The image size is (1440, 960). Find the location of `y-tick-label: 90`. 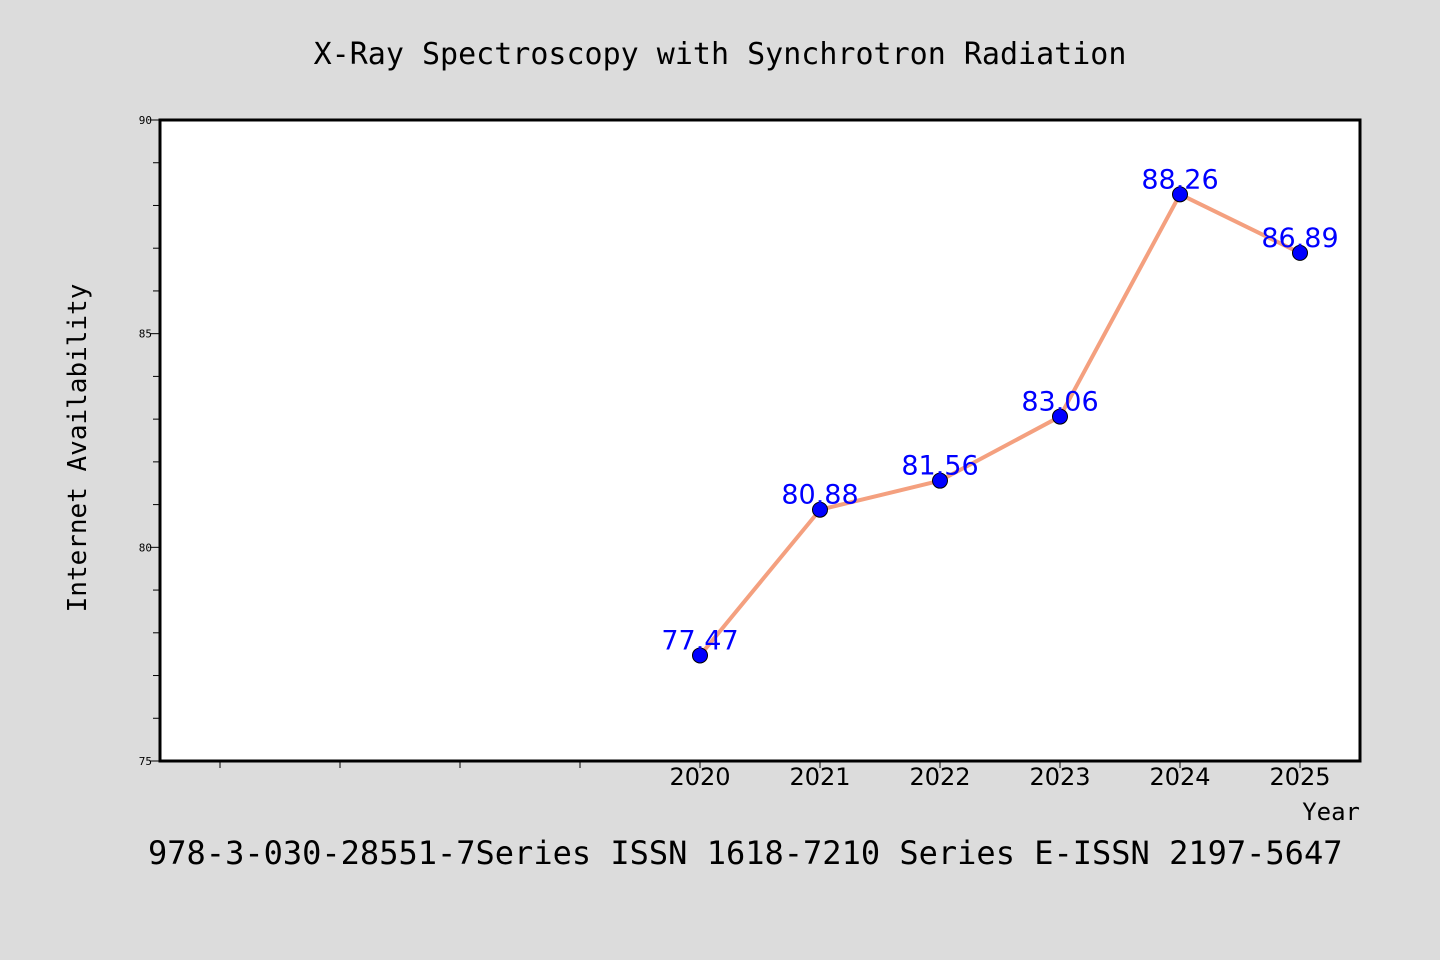

y-tick-label: 90 is located at coordinates (145, 120).